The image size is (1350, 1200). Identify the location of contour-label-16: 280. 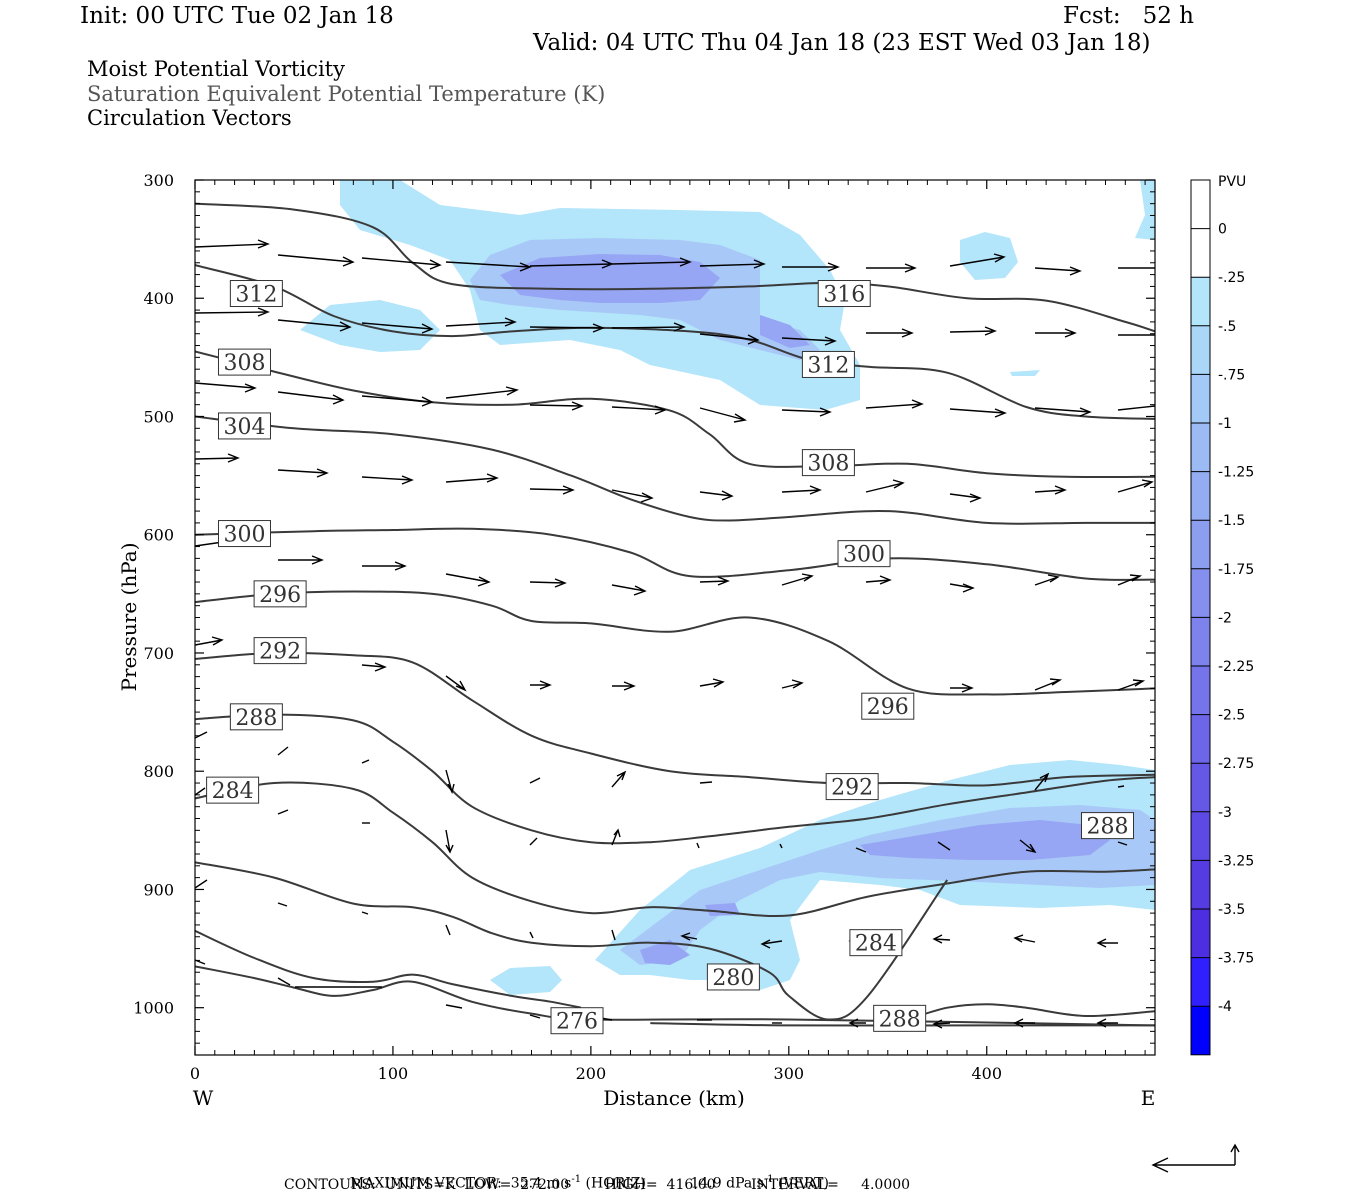
(733, 977).